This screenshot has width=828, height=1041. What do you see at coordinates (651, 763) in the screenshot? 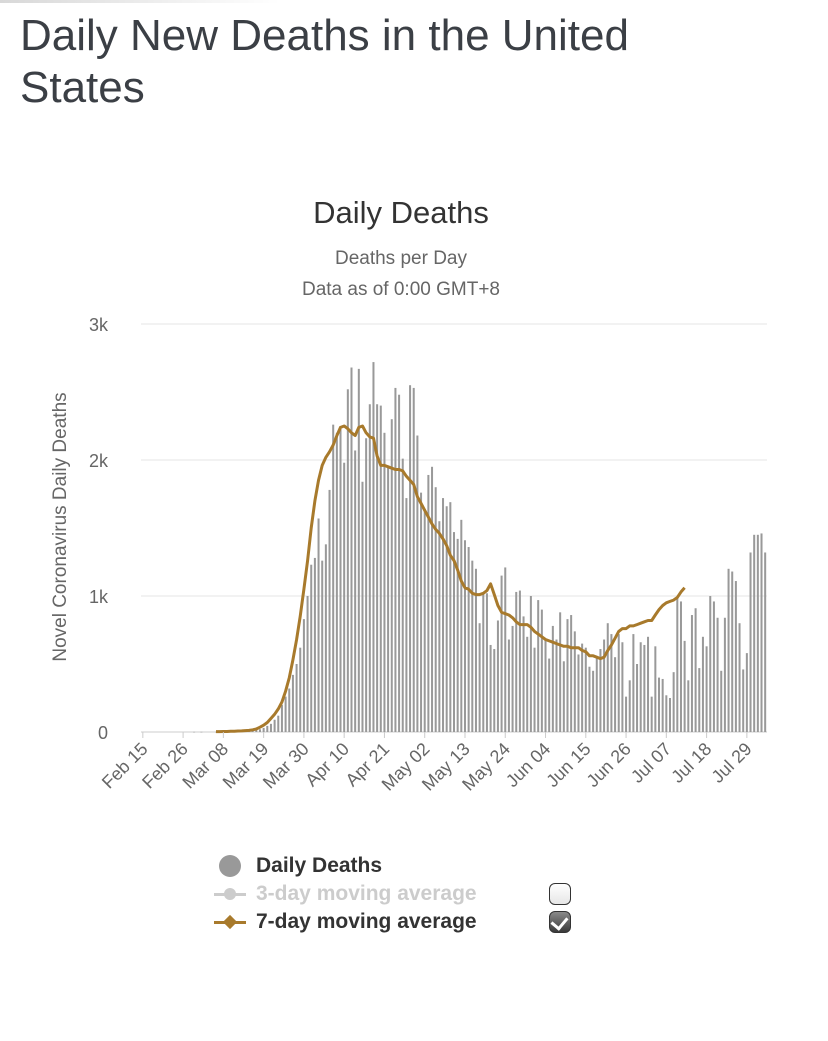
I see `x-tick-label: Jul 07` at bounding box center [651, 763].